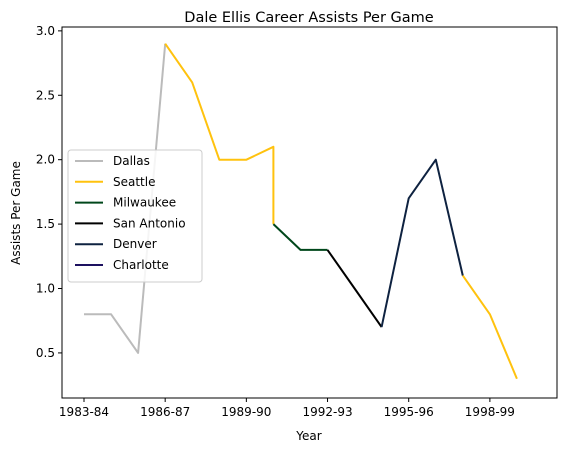 The image size is (570, 453). I want to click on y-tick-label: 1.0, so click(45, 289).